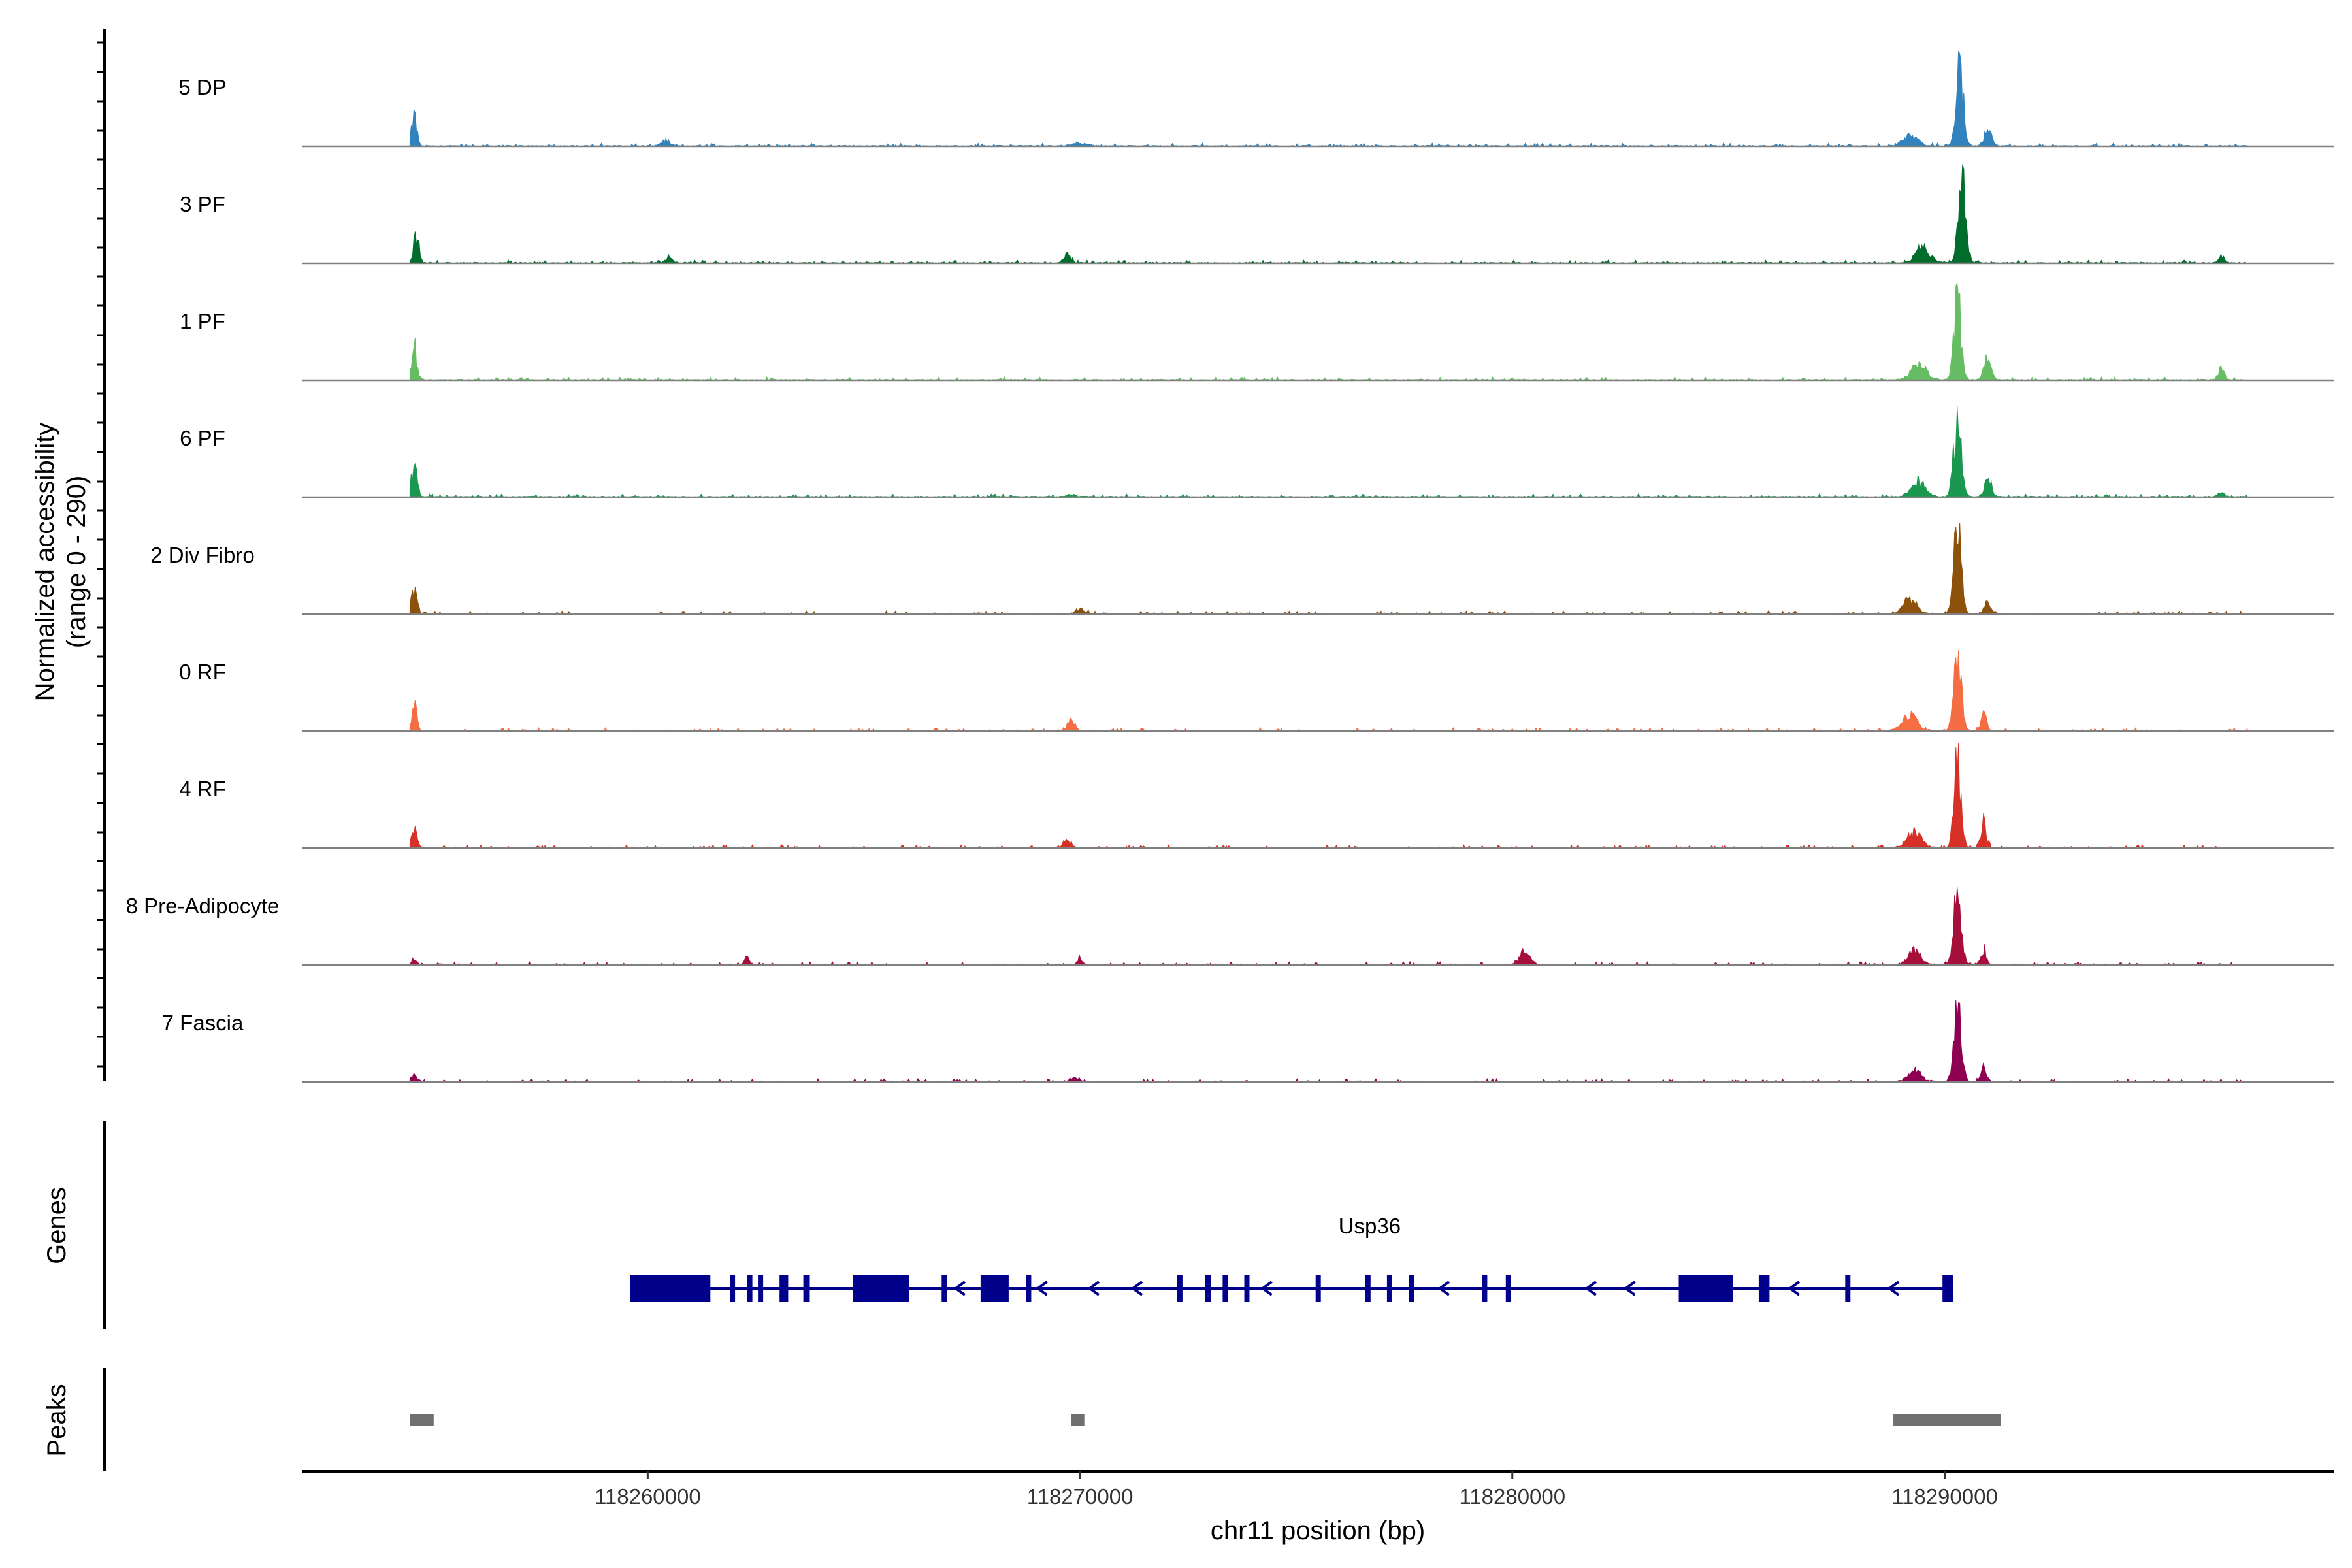  I want to click on track-label: 0 RF, so click(202, 672).